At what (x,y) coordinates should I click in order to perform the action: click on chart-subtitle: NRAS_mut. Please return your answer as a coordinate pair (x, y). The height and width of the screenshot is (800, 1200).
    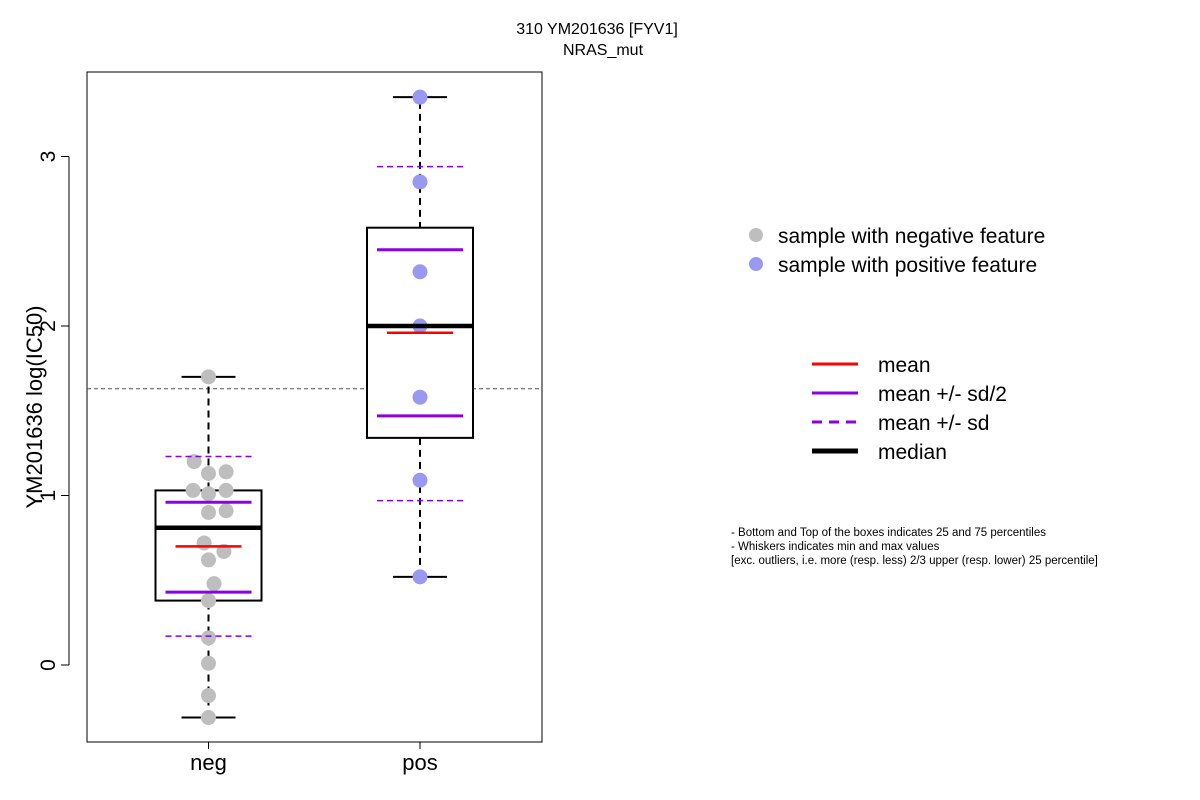
    Looking at the image, I should click on (603, 50).